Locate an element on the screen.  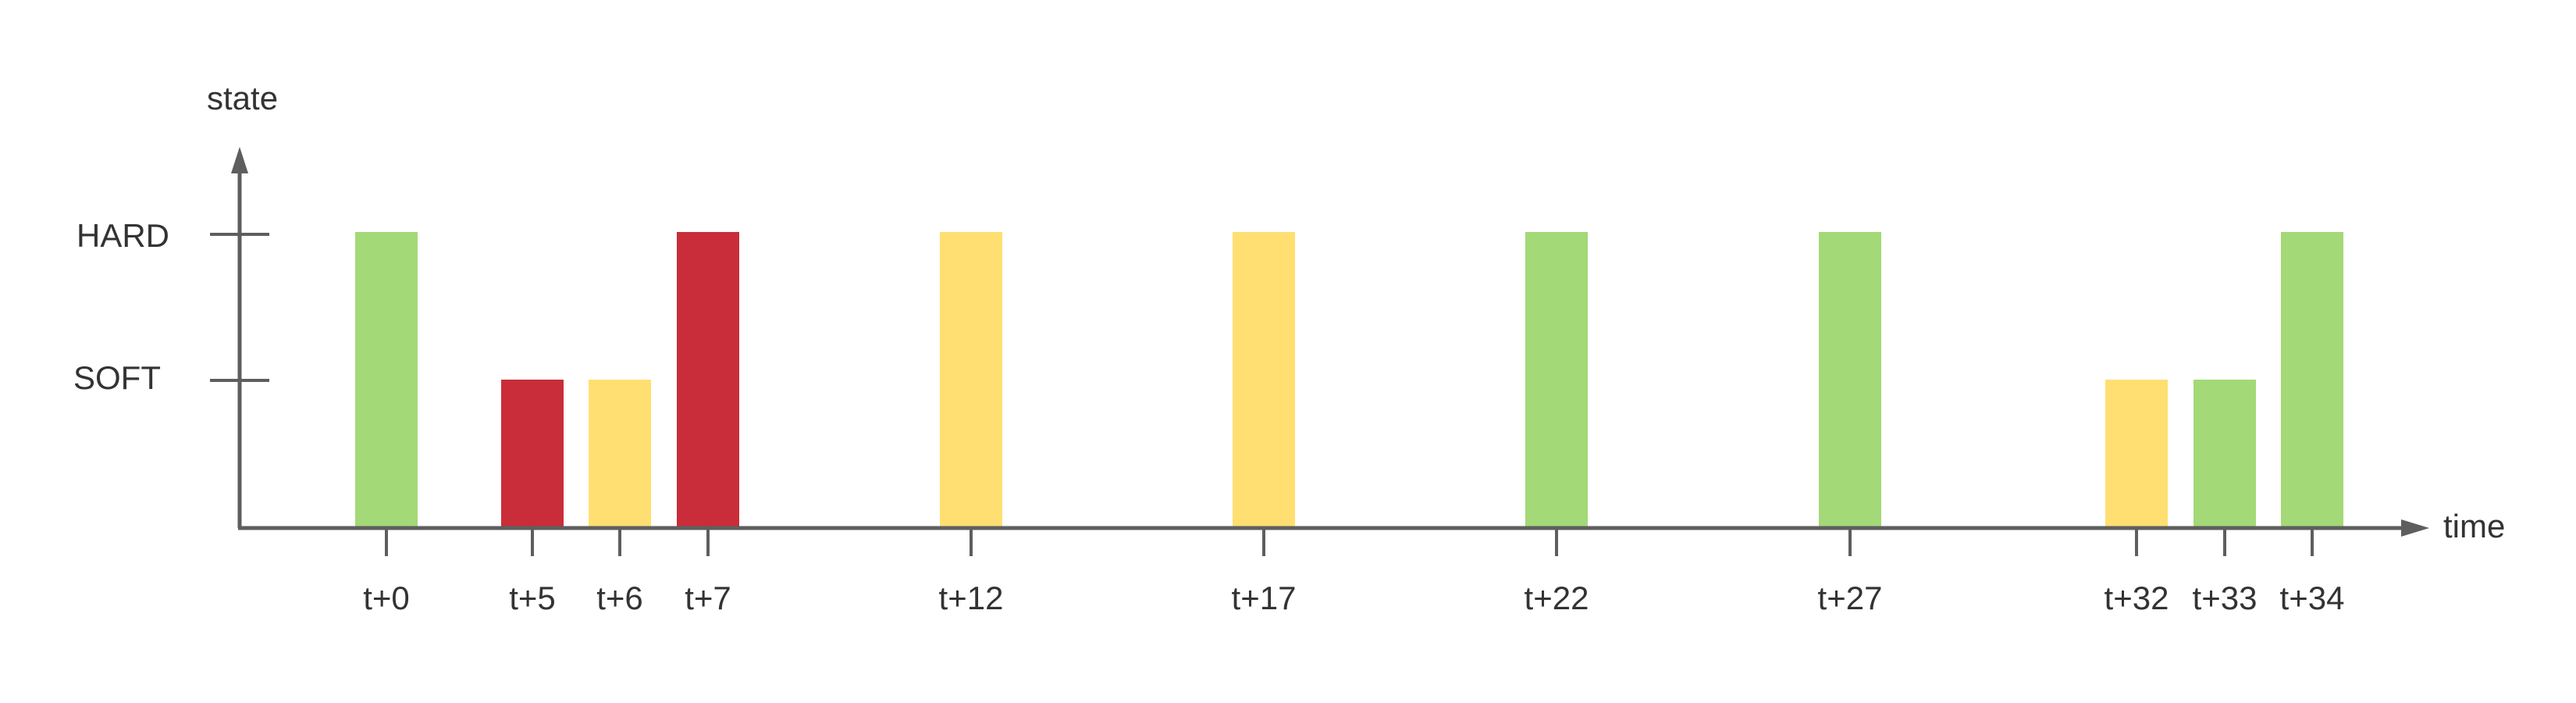
y-tick-label-hard: HARD is located at coordinates (122, 235).